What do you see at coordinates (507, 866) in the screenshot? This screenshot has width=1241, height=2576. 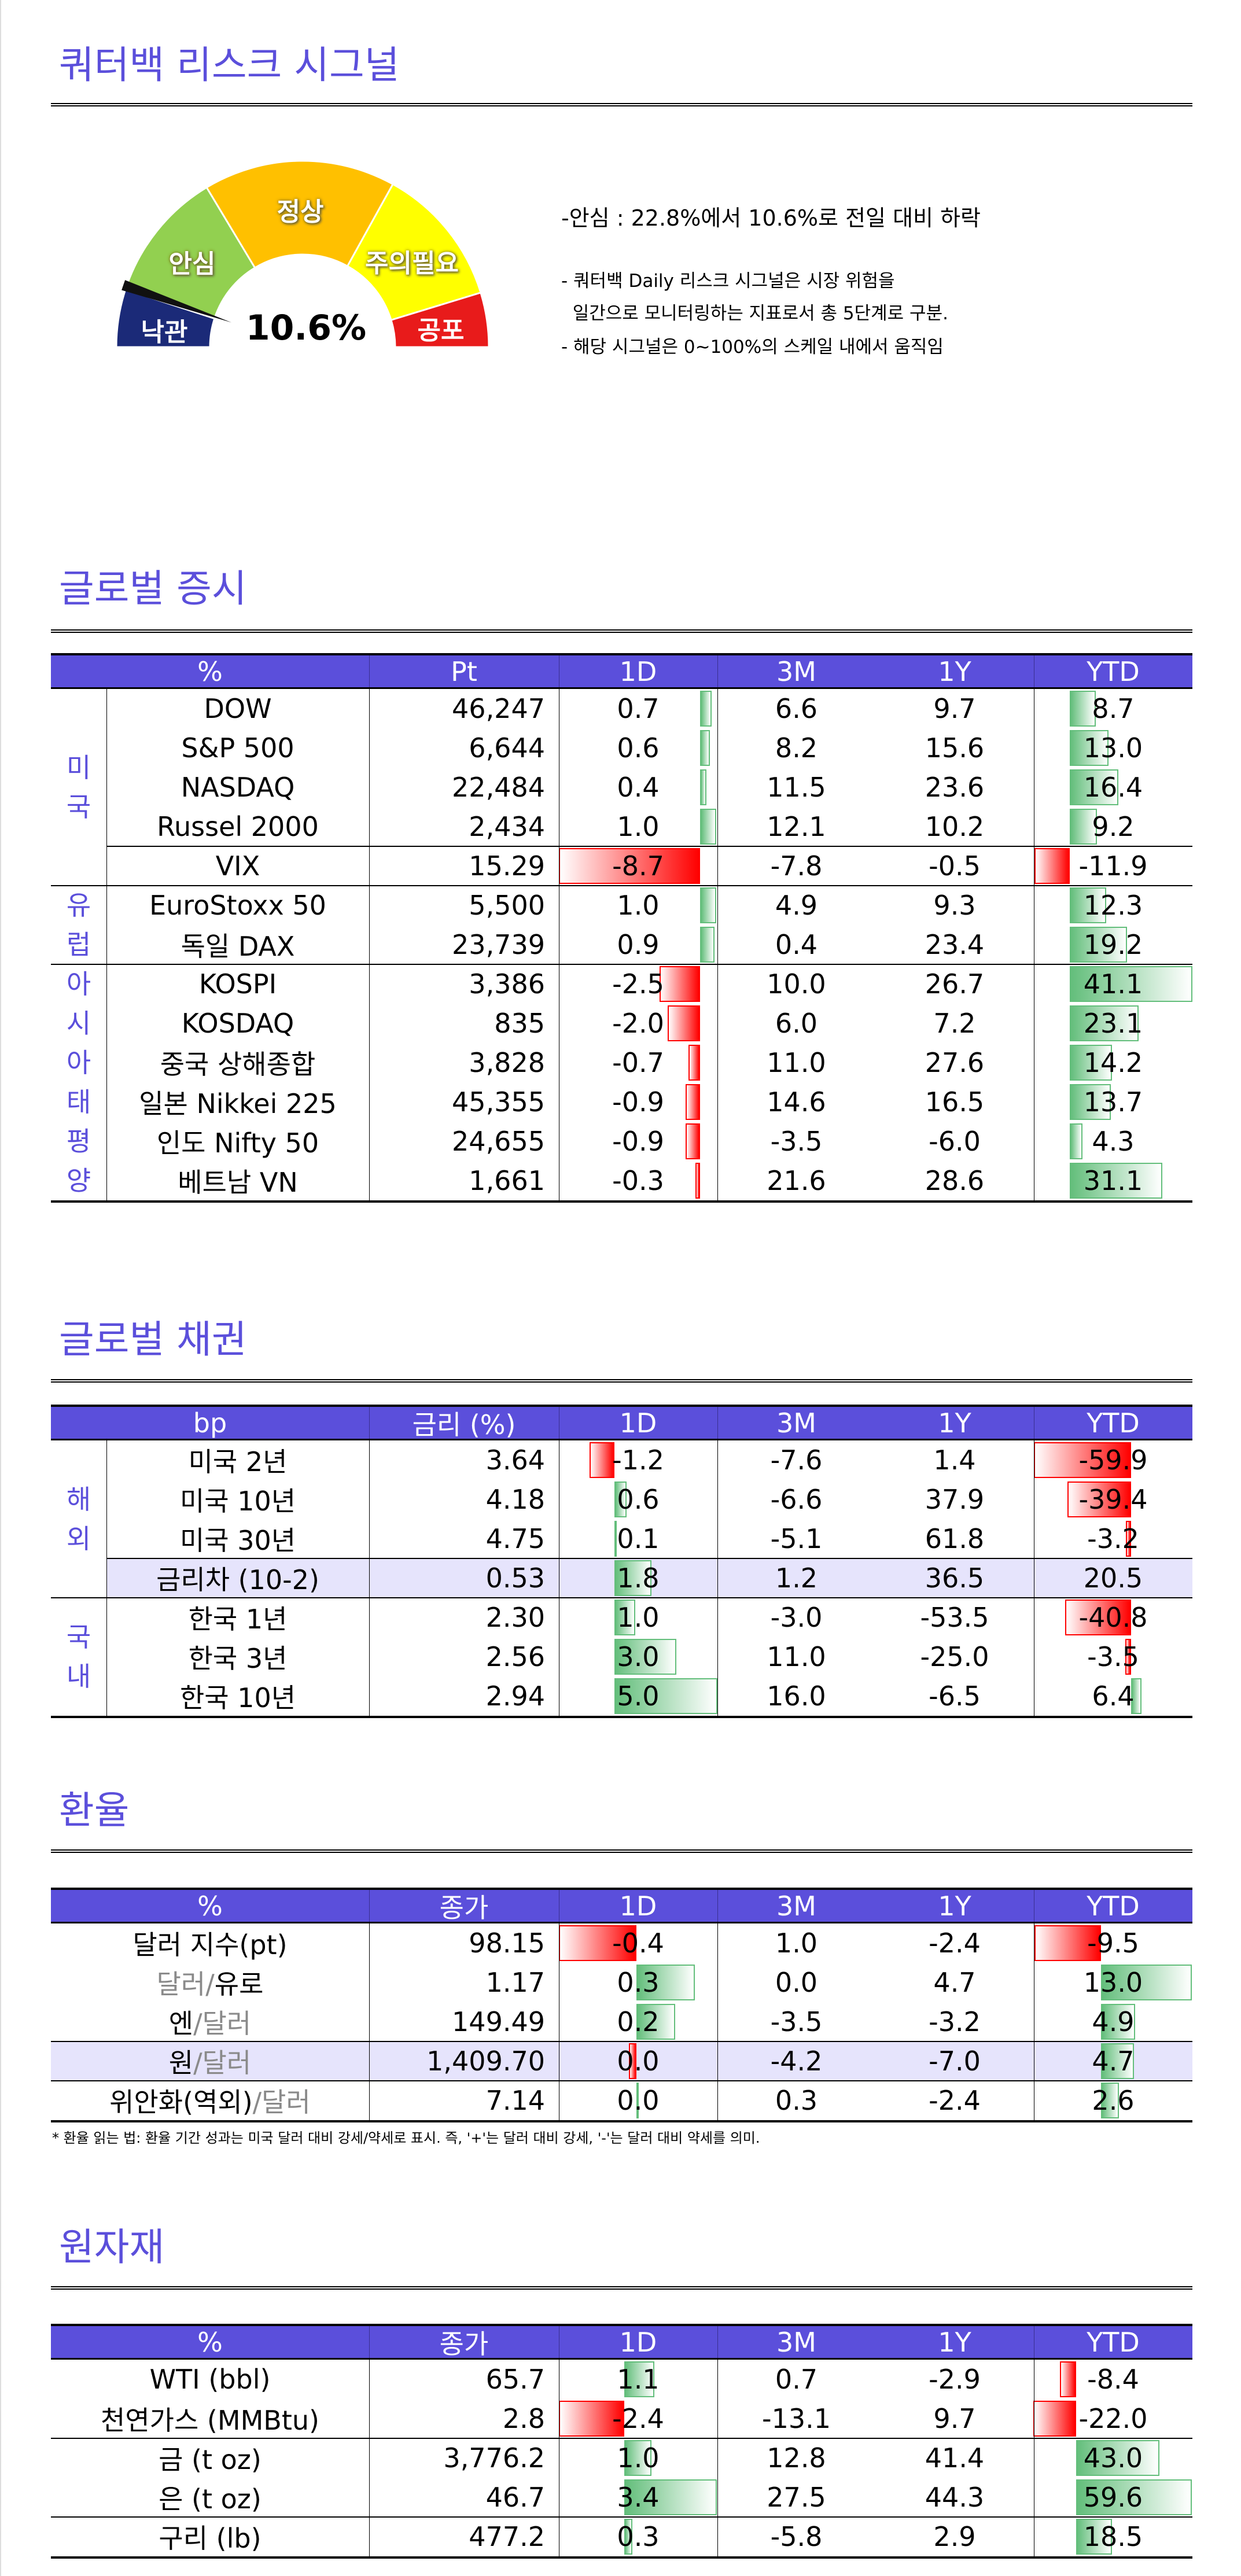 I see `row-value: 15.29` at bounding box center [507, 866].